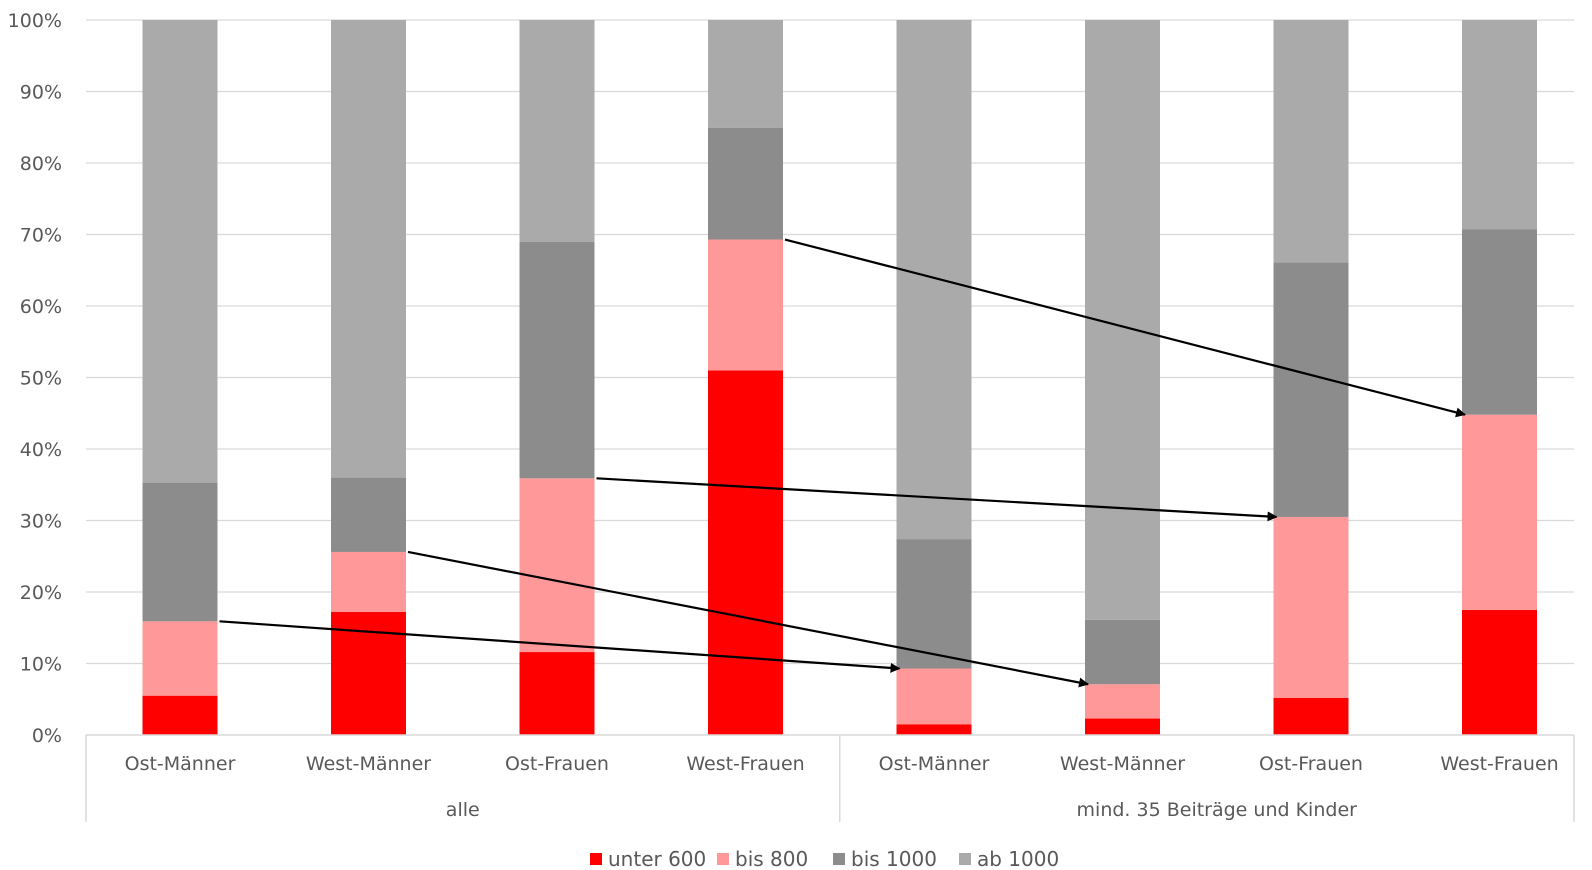 This screenshot has width=1592, height=870. I want to click on y-axis-tick-labels: 0% 10% 20% 30% 40% 50% 60% 70% 80% 90% 100%, so click(35, 378).